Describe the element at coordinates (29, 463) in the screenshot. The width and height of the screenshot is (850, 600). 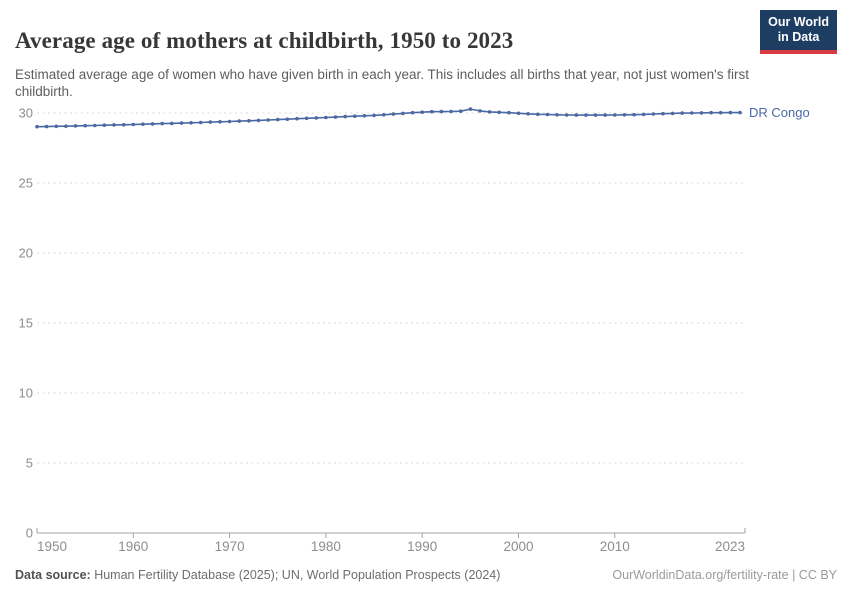
I see `y-tick-label: 5` at that location.